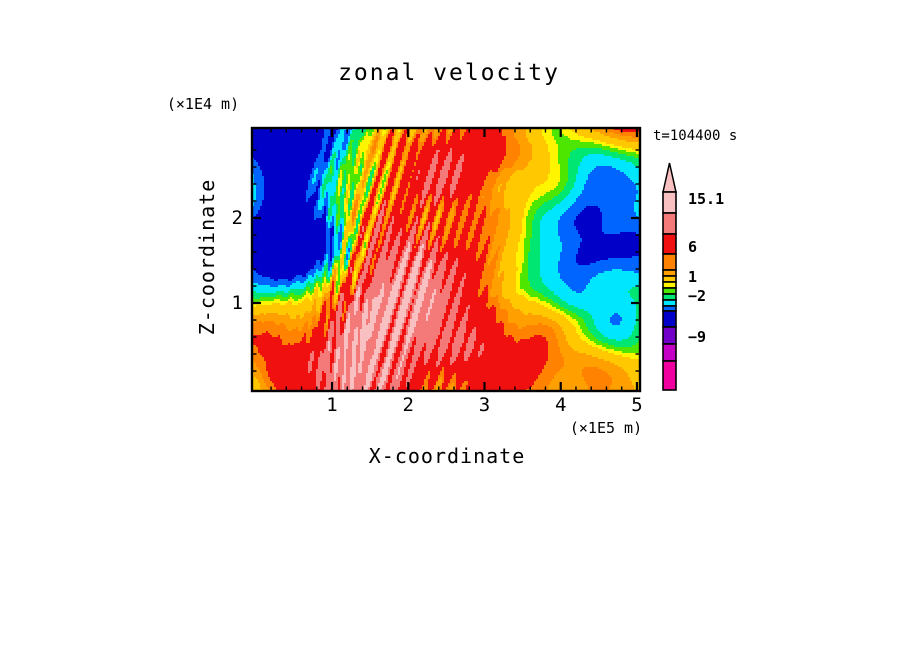 The width and height of the screenshot is (904, 654). I want to click on x-tick-label: 2, so click(408, 405).